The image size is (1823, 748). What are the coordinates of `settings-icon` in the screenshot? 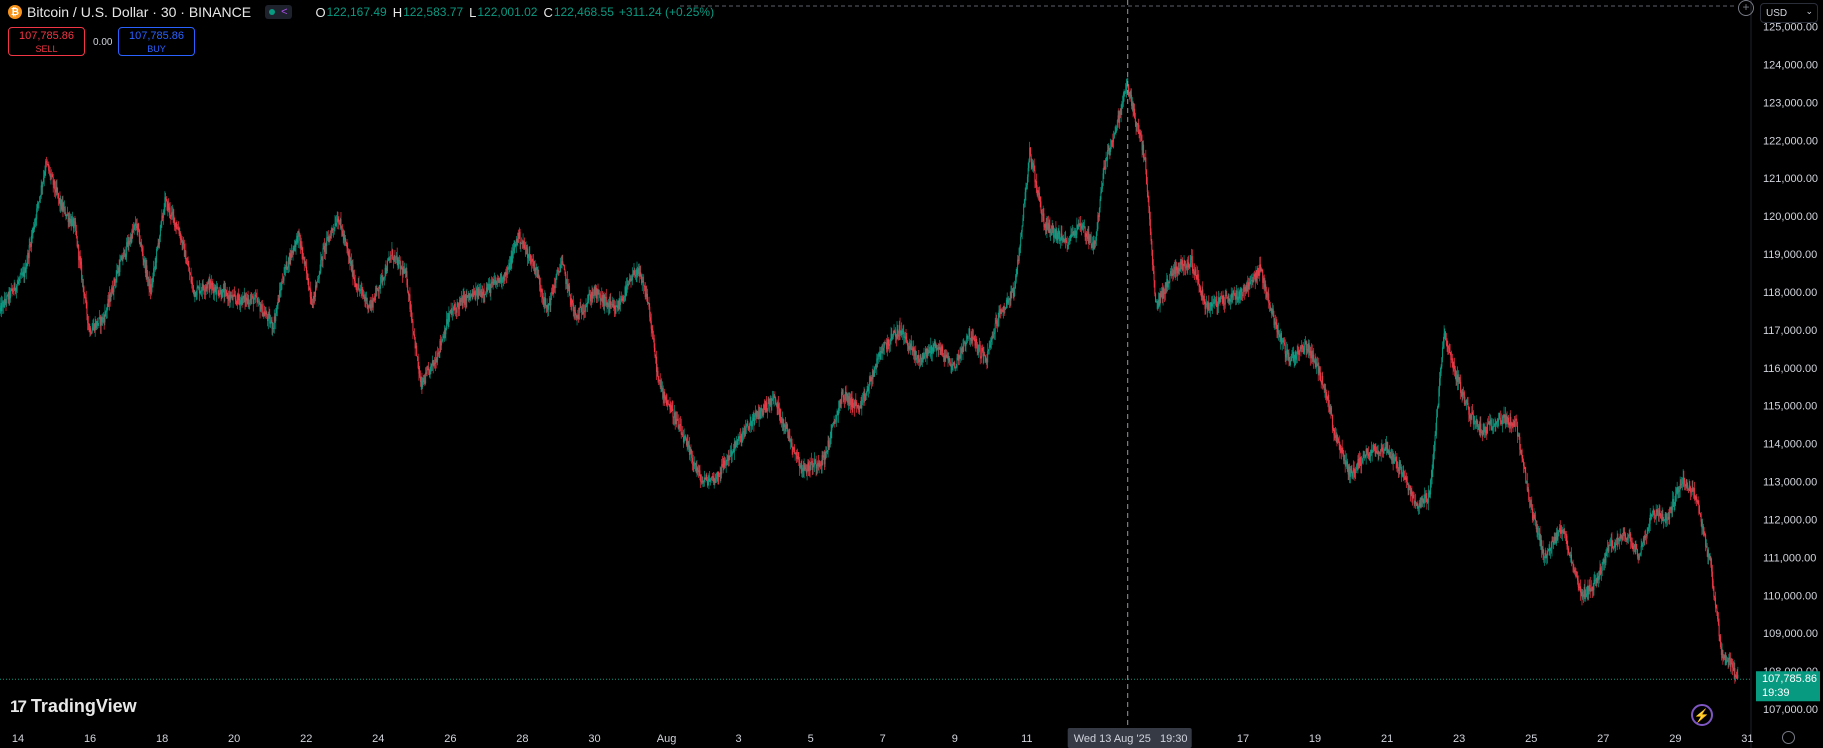 It's located at (1788, 737).